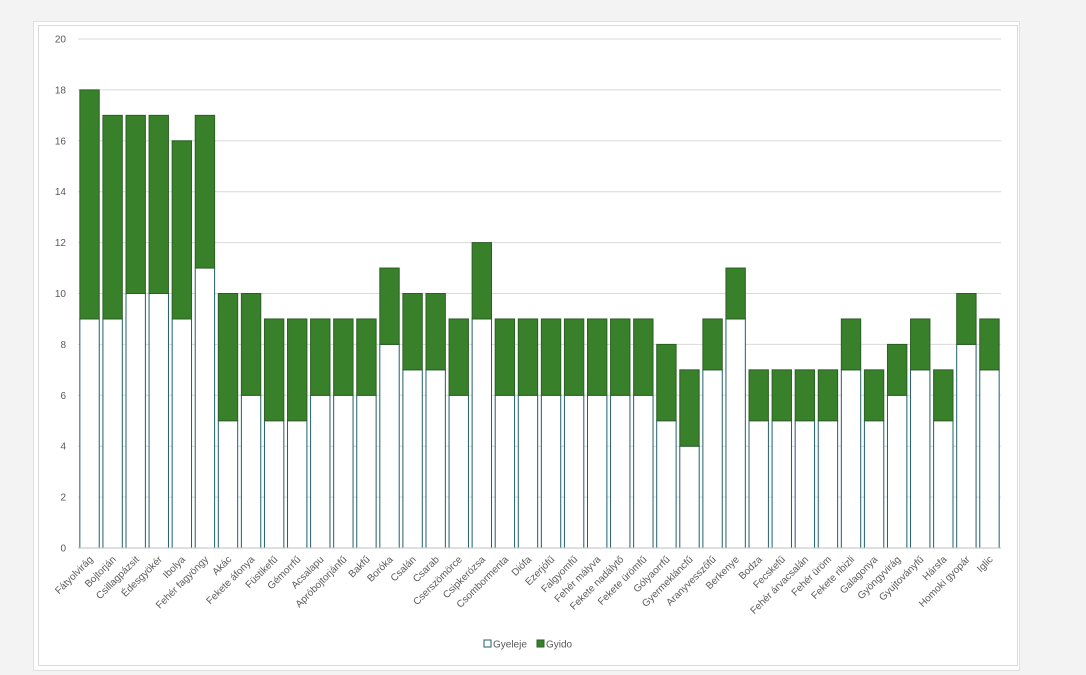 The width and height of the screenshot is (1086, 675). What do you see at coordinates (63, 396) in the screenshot?
I see `y-tick-label: 6` at bounding box center [63, 396].